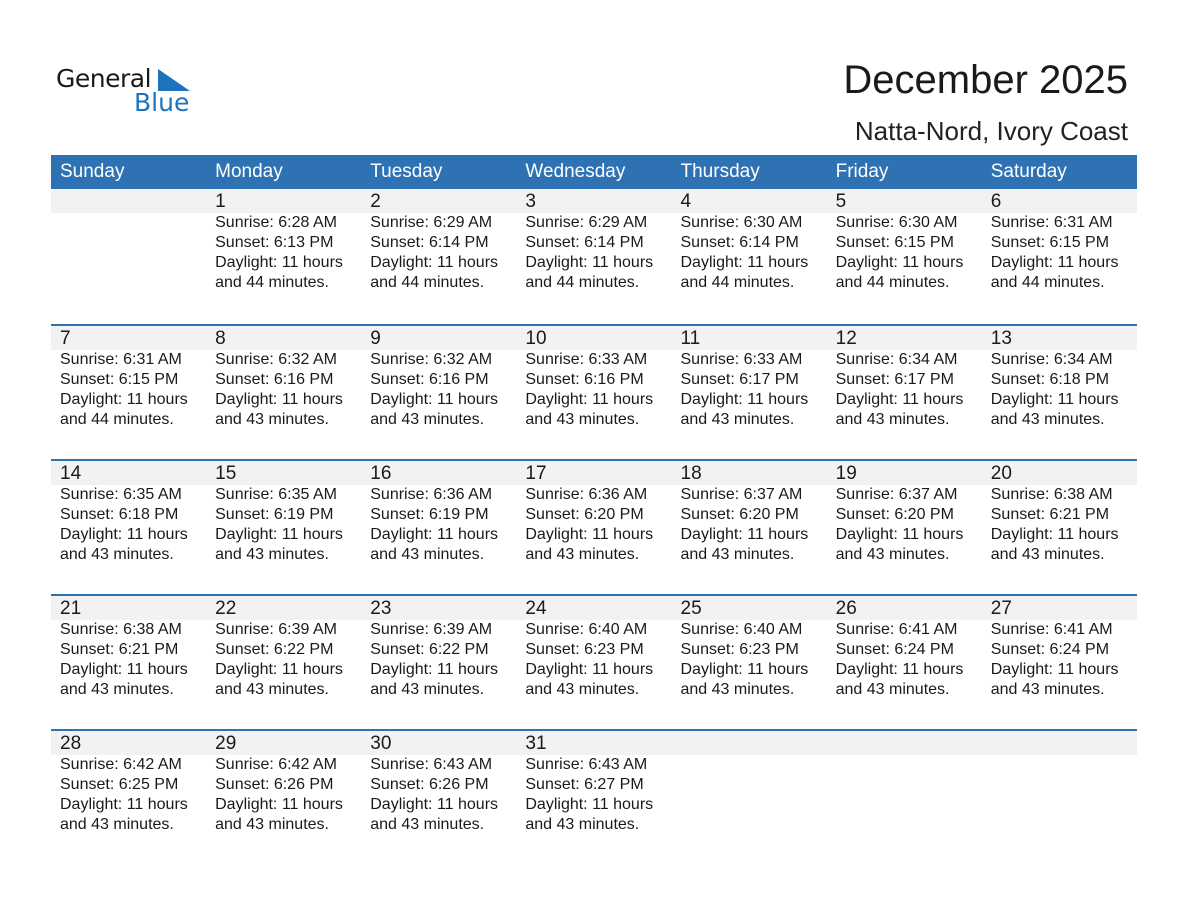 Image resolution: width=1188 pixels, height=918 pixels. What do you see at coordinates (71, 743) in the screenshot?
I see `day-number: 28` at bounding box center [71, 743].